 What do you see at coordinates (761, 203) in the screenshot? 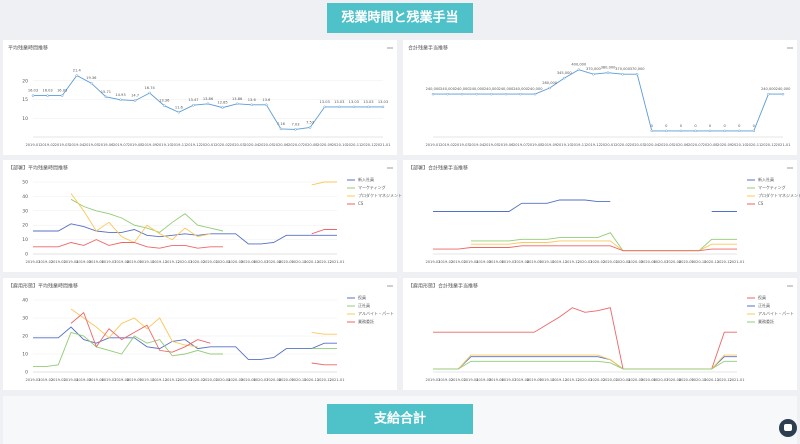
I see `legend-label: CS` at bounding box center [761, 203].